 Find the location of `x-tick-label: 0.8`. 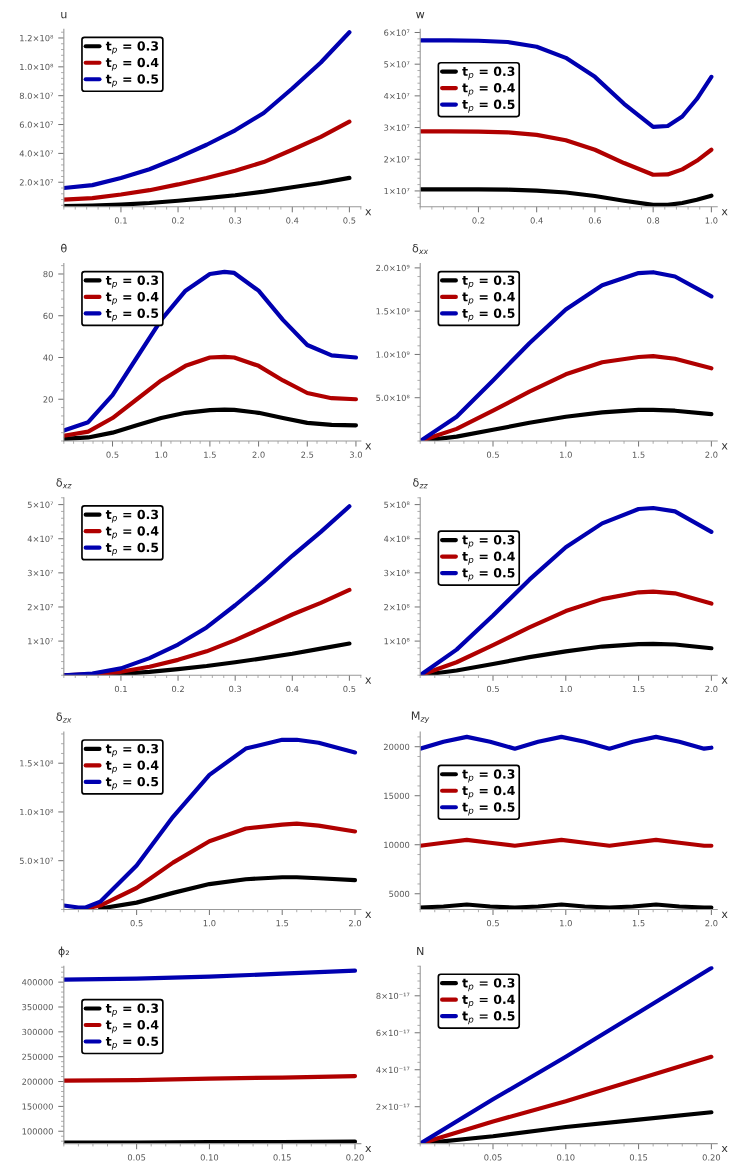

x-tick-label: 0.8 is located at coordinates (653, 220).